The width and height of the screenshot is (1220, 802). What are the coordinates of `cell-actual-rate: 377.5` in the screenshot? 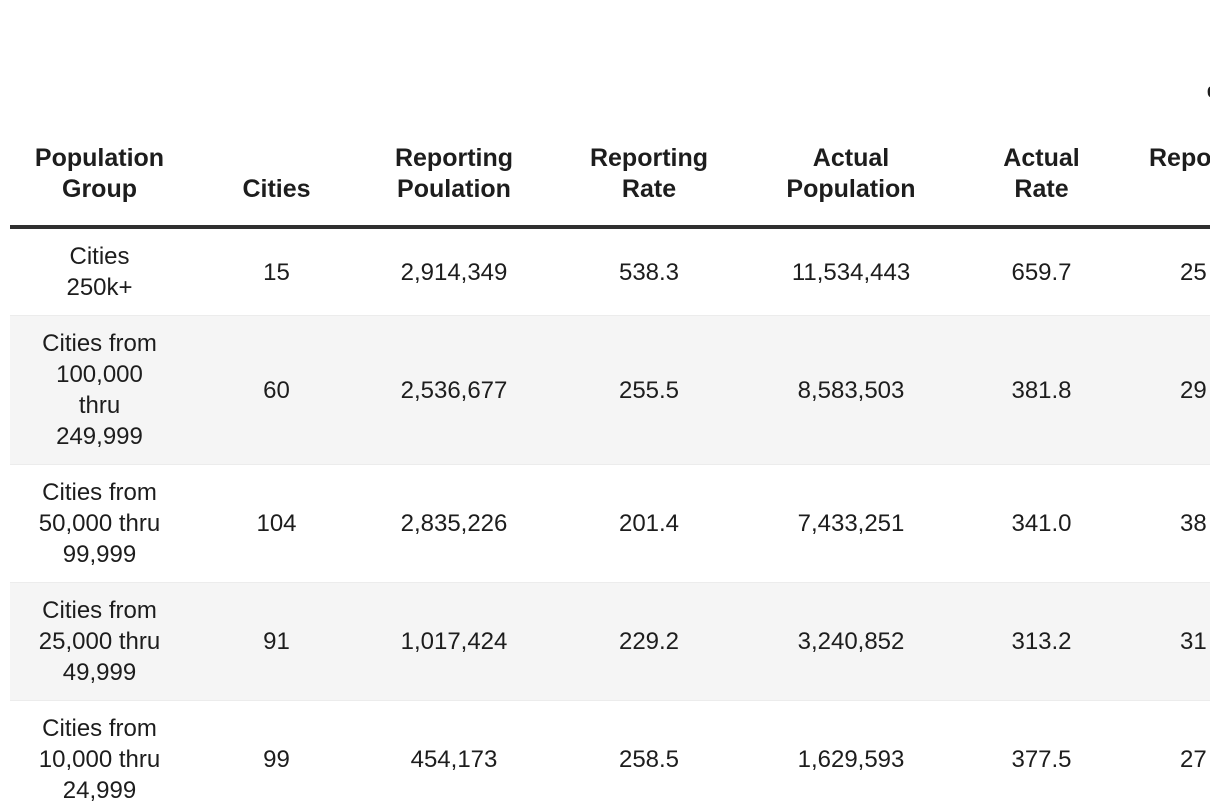 It's located at (1041, 759).